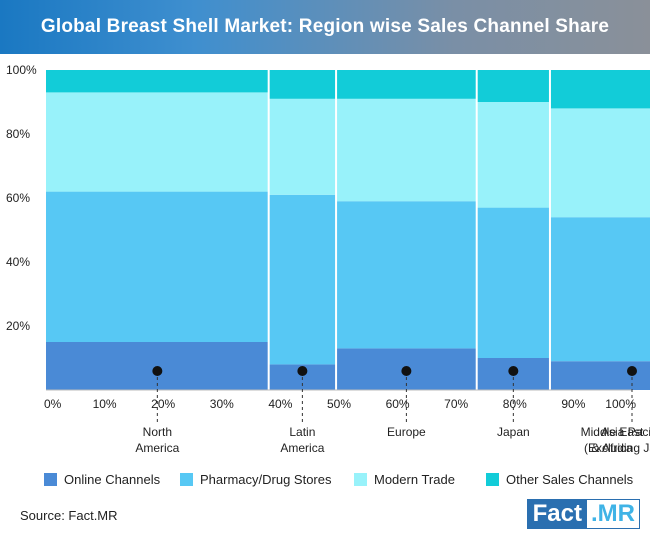 The width and height of the screenshot is (650, 536). What do you see at coordinates (222, 404) in the screenshot?
I see `x-tick-label: 30%` at bounding box center [222, 404].